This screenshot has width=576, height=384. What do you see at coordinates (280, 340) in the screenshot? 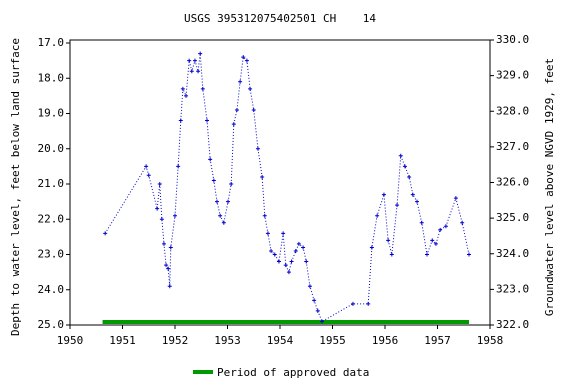
I see `x-tick-label: 1954` at bounding box center [280, 340].